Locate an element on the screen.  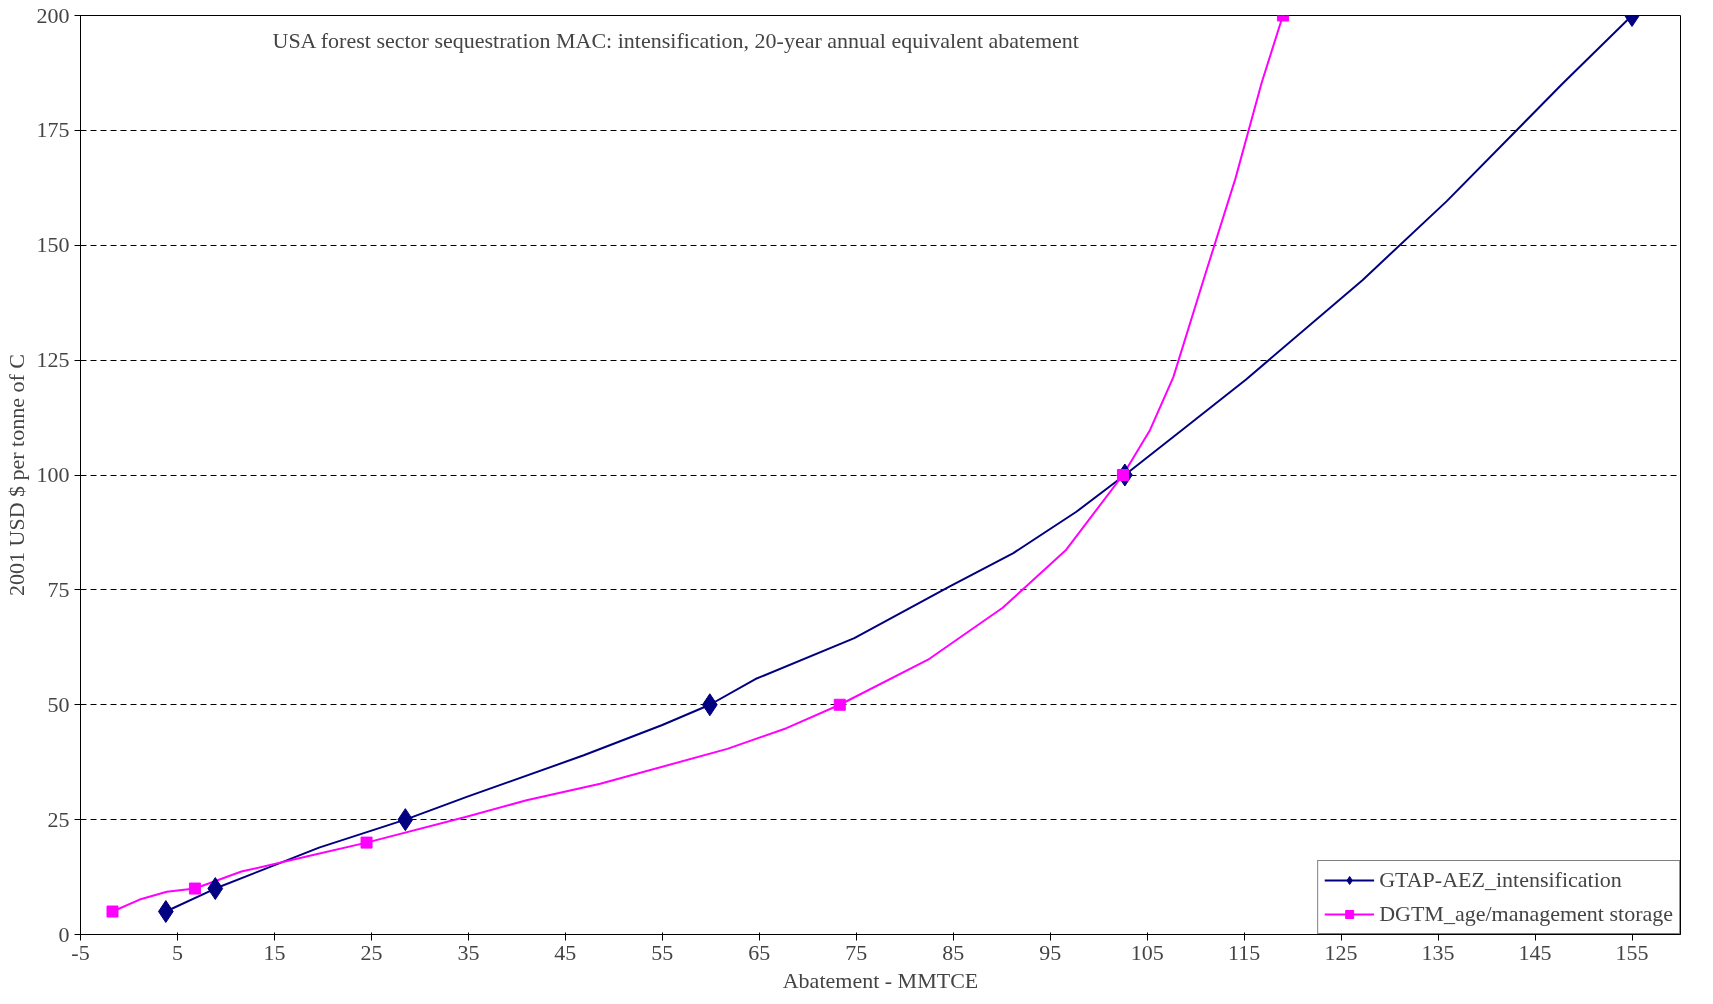
x-tick-label: 35 is located at coordinates (468, 952).